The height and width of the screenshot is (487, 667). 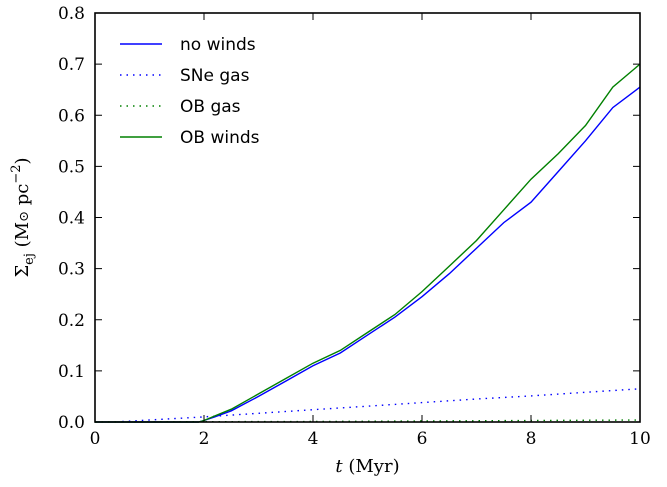 I want to click on x-tick-label: 10, so click(x=640, y=439).